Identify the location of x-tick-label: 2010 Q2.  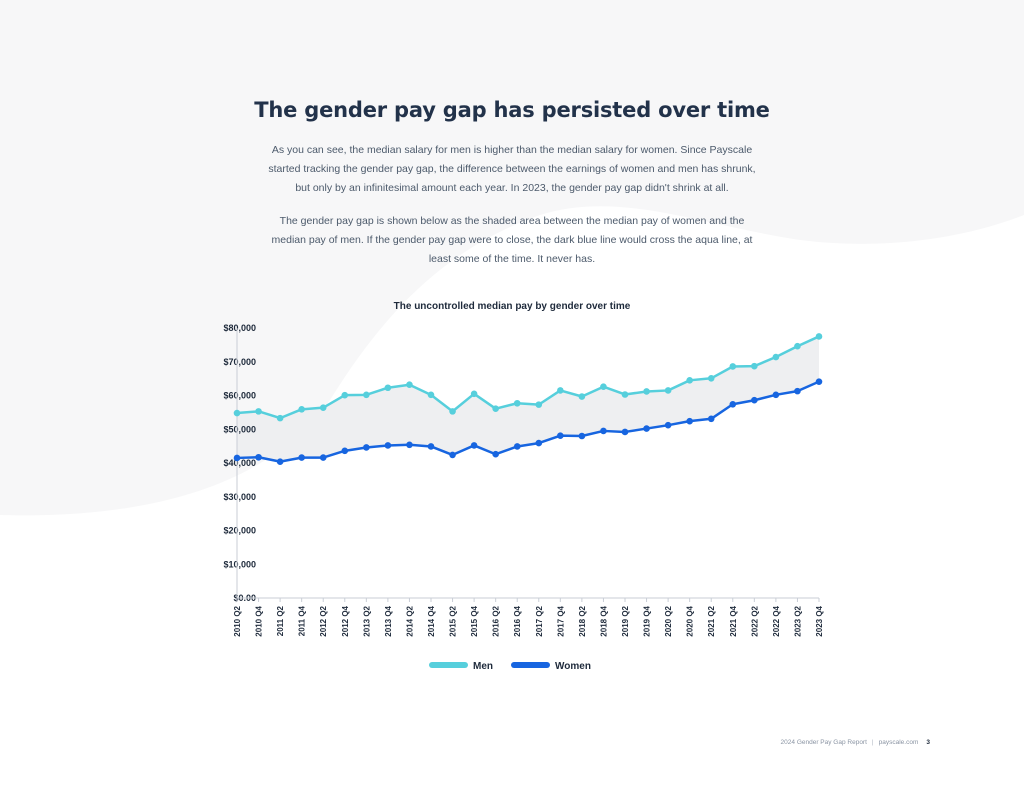
(237, 620).